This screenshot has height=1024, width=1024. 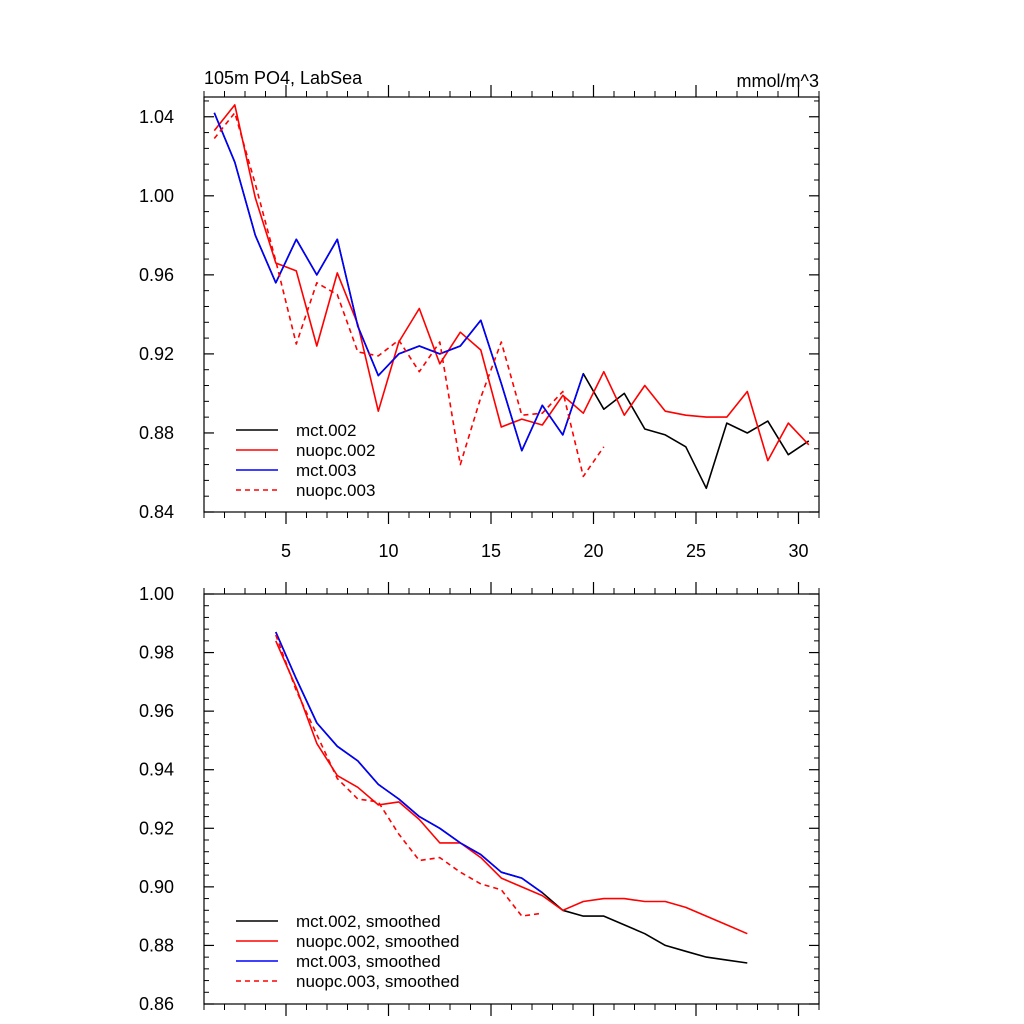 I want to click on x-tick-label: 20, so click(x=593, y=551).